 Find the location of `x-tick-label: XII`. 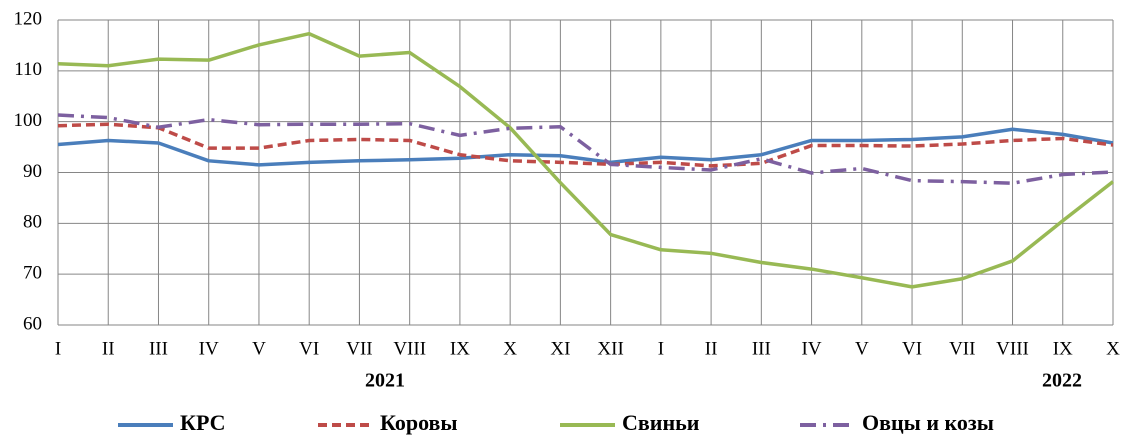

x-tick-label: XII is located at coordinates (610, 348).